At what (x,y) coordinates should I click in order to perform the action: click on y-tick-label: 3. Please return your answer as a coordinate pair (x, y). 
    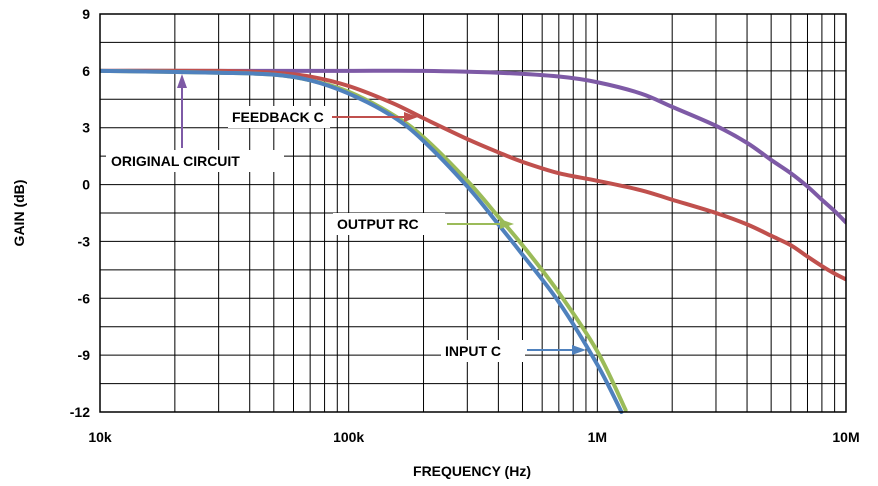
    Looking at the image, I should click on (86, 128).